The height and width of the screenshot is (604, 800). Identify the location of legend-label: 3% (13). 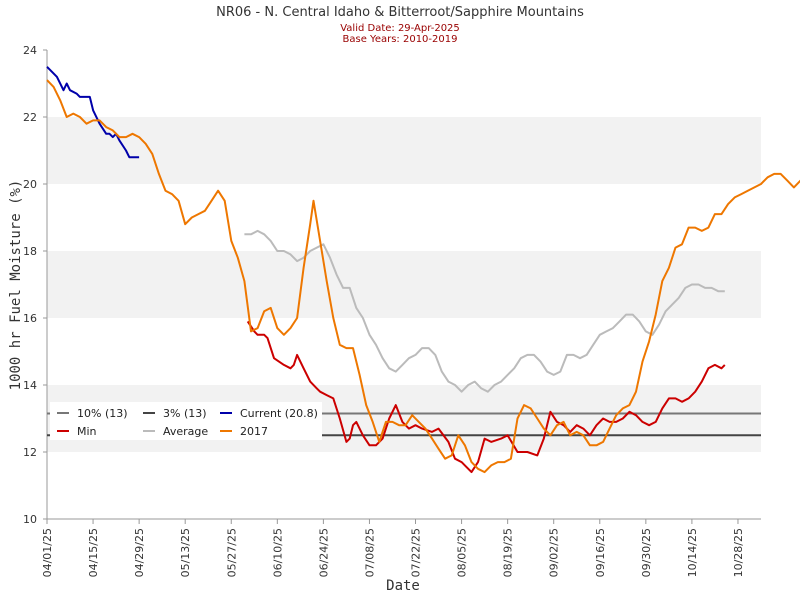
(185, 413).